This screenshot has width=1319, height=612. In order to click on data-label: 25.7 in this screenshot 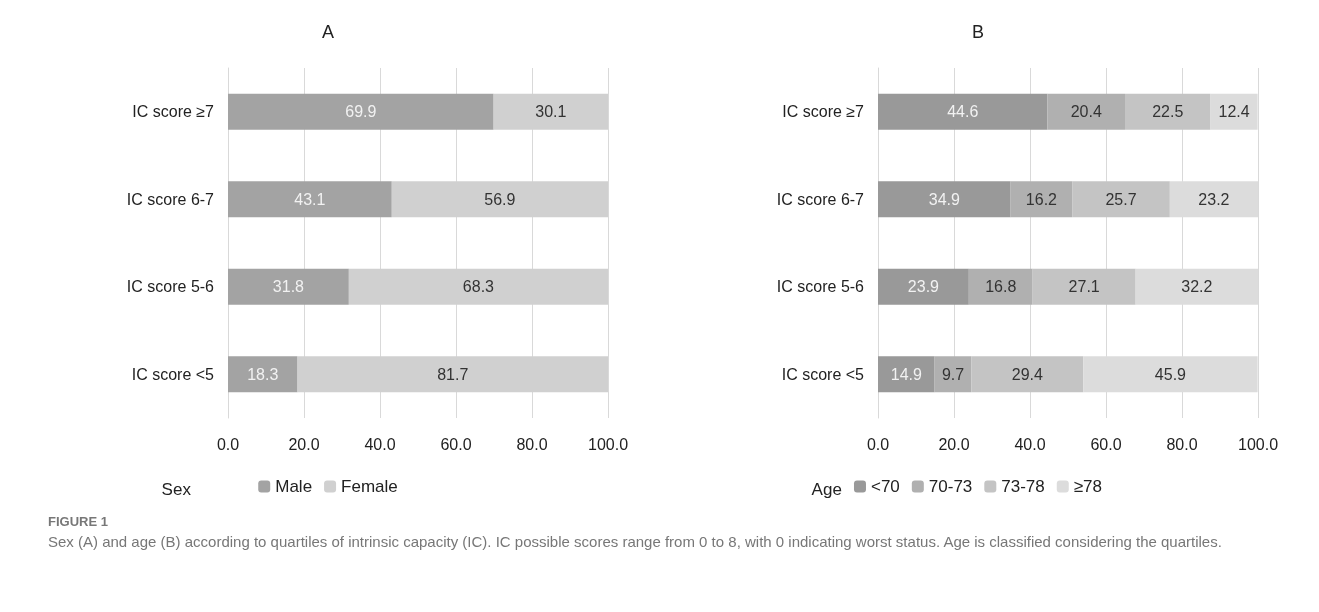, I will do `click(1121, 199)`.